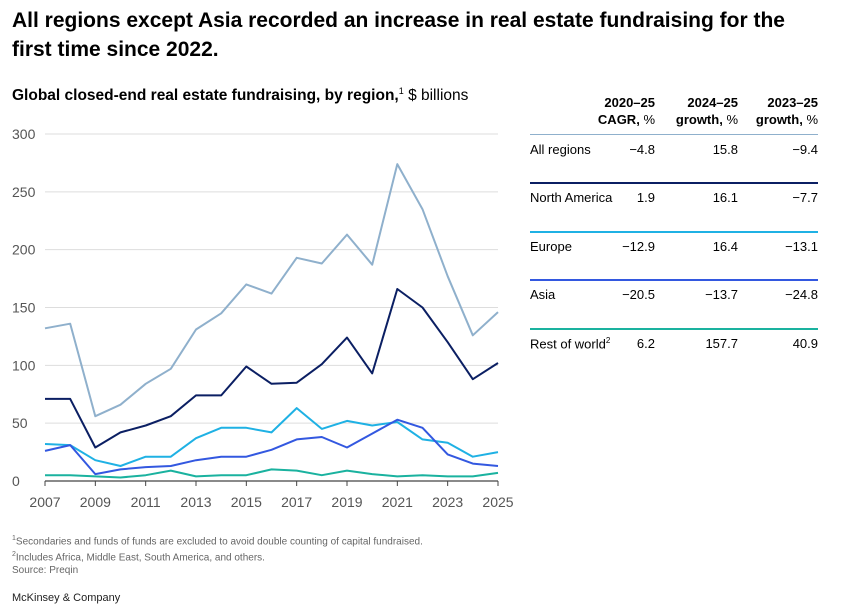 The width and height of the screenshot is (844, 608). I want to click on x-tick-label: 2007, so click(44, 502).